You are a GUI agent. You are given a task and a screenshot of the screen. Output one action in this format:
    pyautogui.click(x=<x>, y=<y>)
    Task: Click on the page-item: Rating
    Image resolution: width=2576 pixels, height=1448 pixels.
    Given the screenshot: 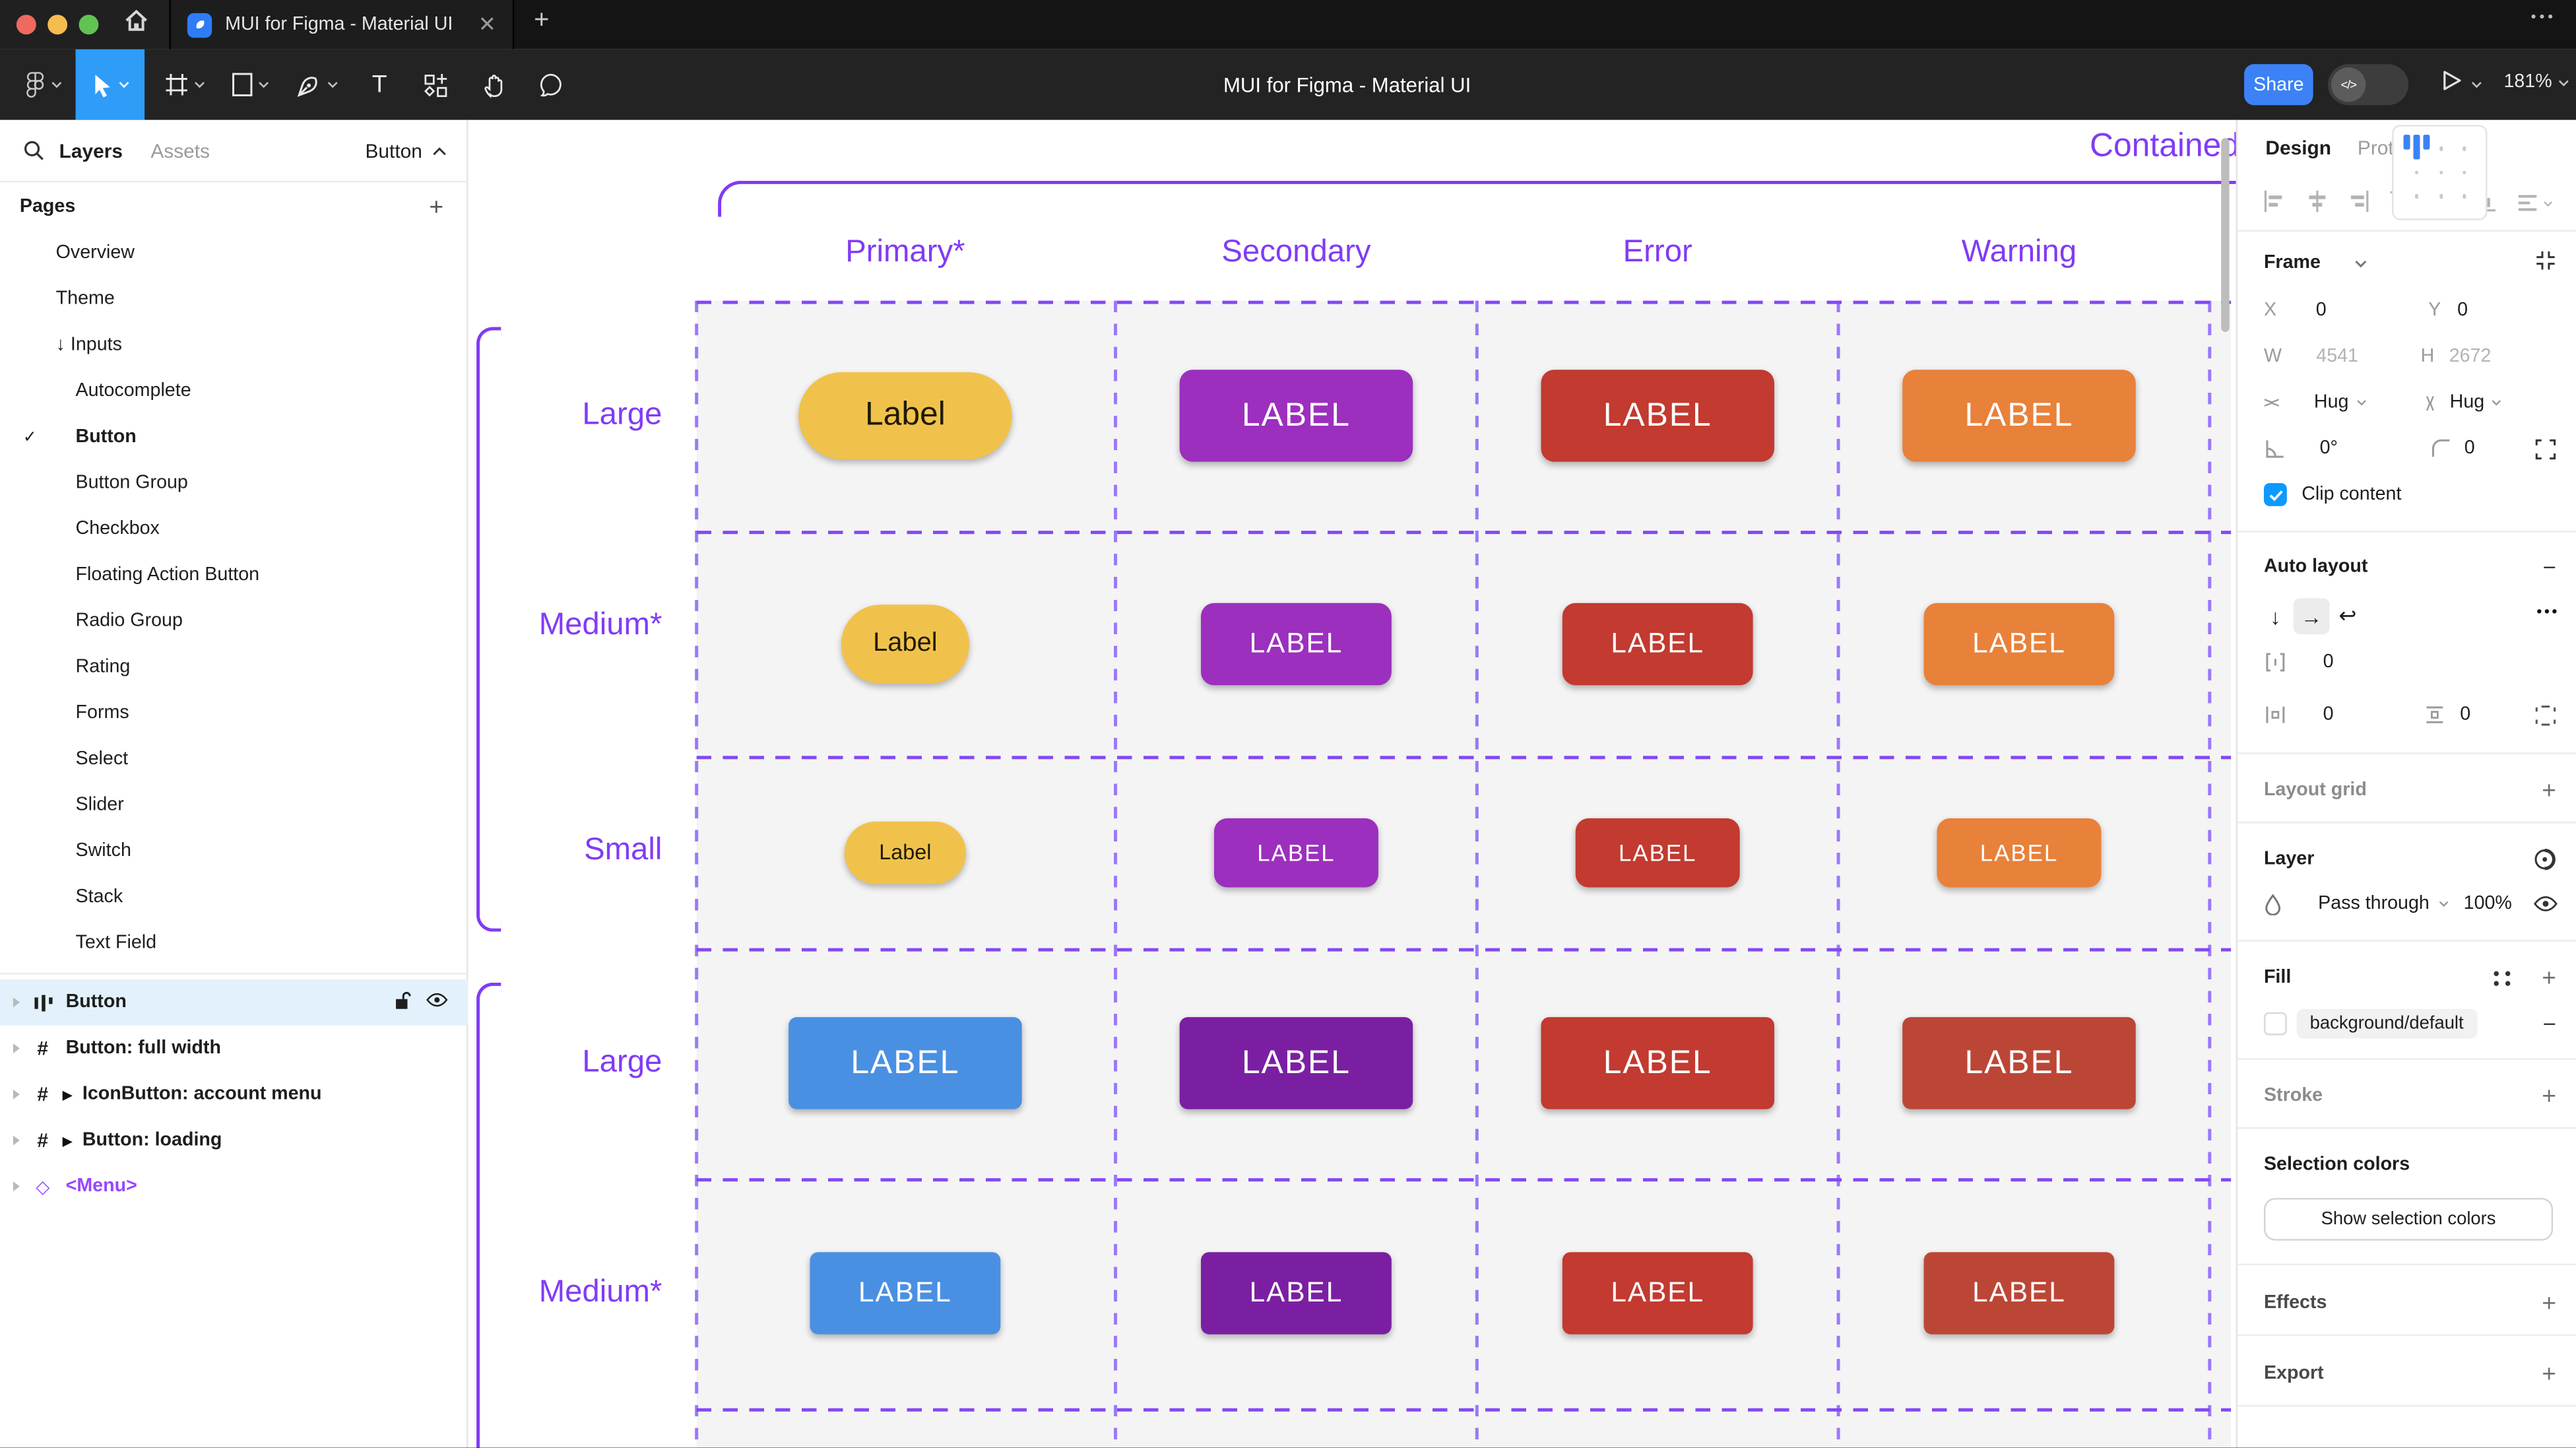 What is the action you would take?
    pyautogui.click(x=234, y=667)
    